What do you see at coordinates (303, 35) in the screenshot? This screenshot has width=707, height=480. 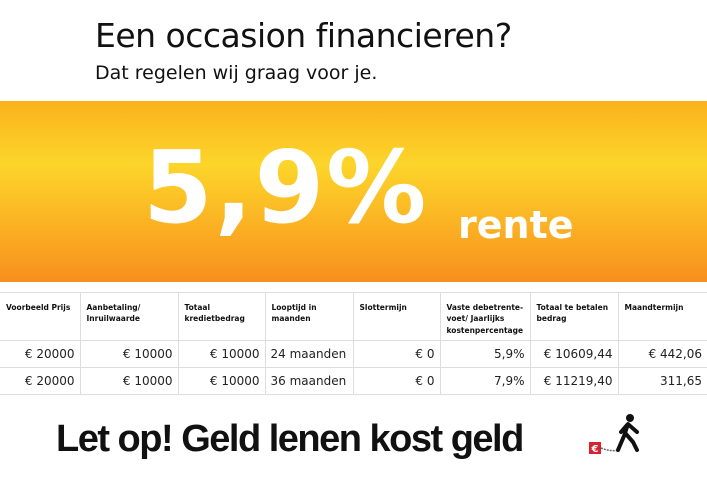 I see `page-title: Een occasion financieren?` at bounding box center [303, 35].